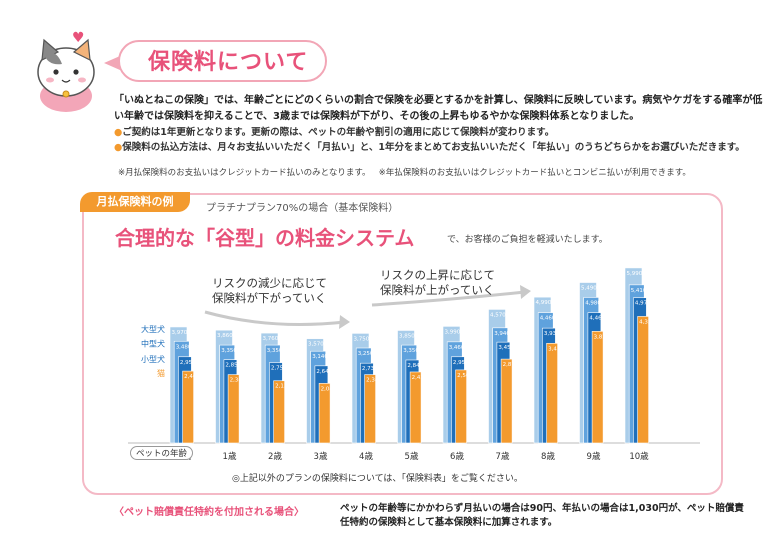 This screenshot has width=780, height=538. What do you see at coordinates (183, 332) in the screenshot?
I see `data-label: 3,970円` at bounding box center [183, 332].